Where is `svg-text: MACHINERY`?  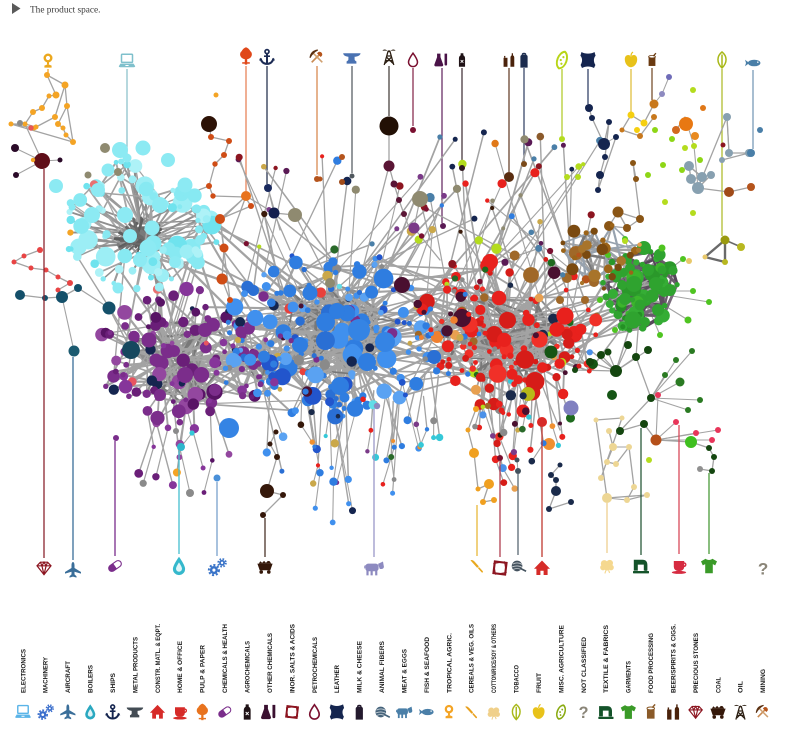 svg-text: MACHINERY is located at coordinates (46, 674).